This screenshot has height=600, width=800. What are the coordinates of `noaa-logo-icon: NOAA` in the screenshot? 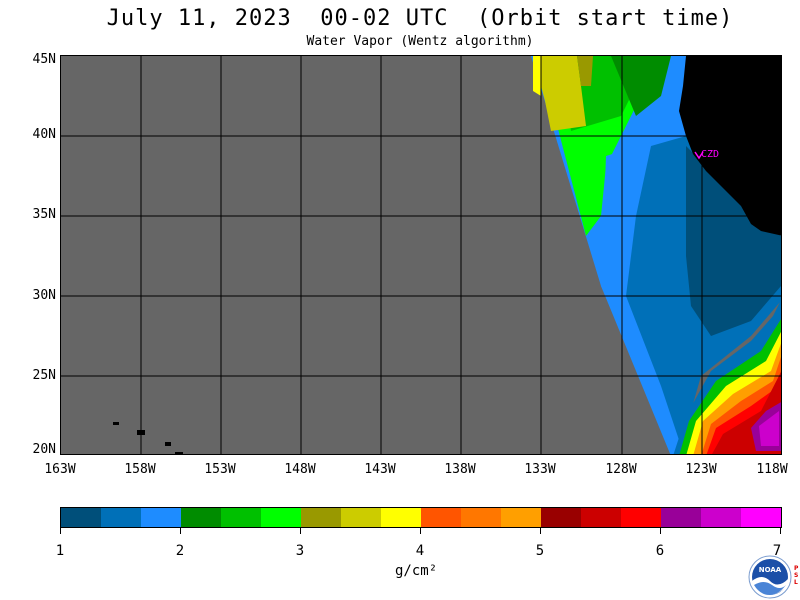 It's located at (770, 577).